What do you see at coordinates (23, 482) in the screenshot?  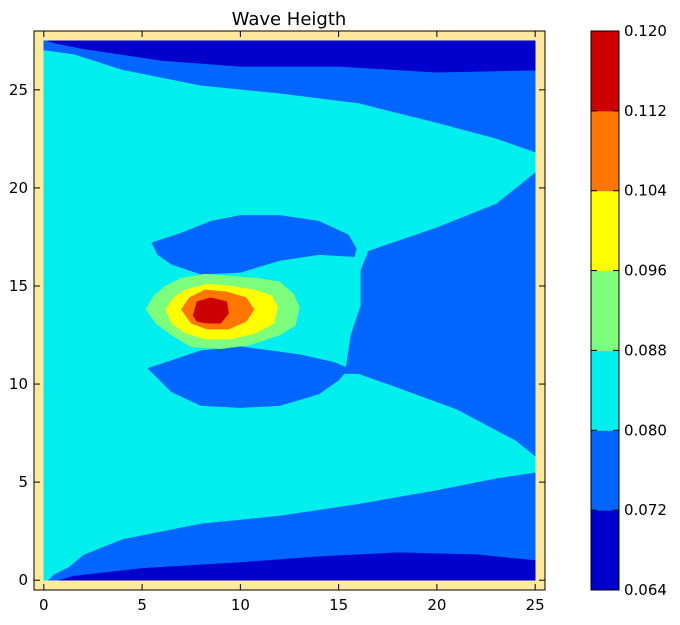 I see `y-tick-label: 5` at bounding box center [23, 482].